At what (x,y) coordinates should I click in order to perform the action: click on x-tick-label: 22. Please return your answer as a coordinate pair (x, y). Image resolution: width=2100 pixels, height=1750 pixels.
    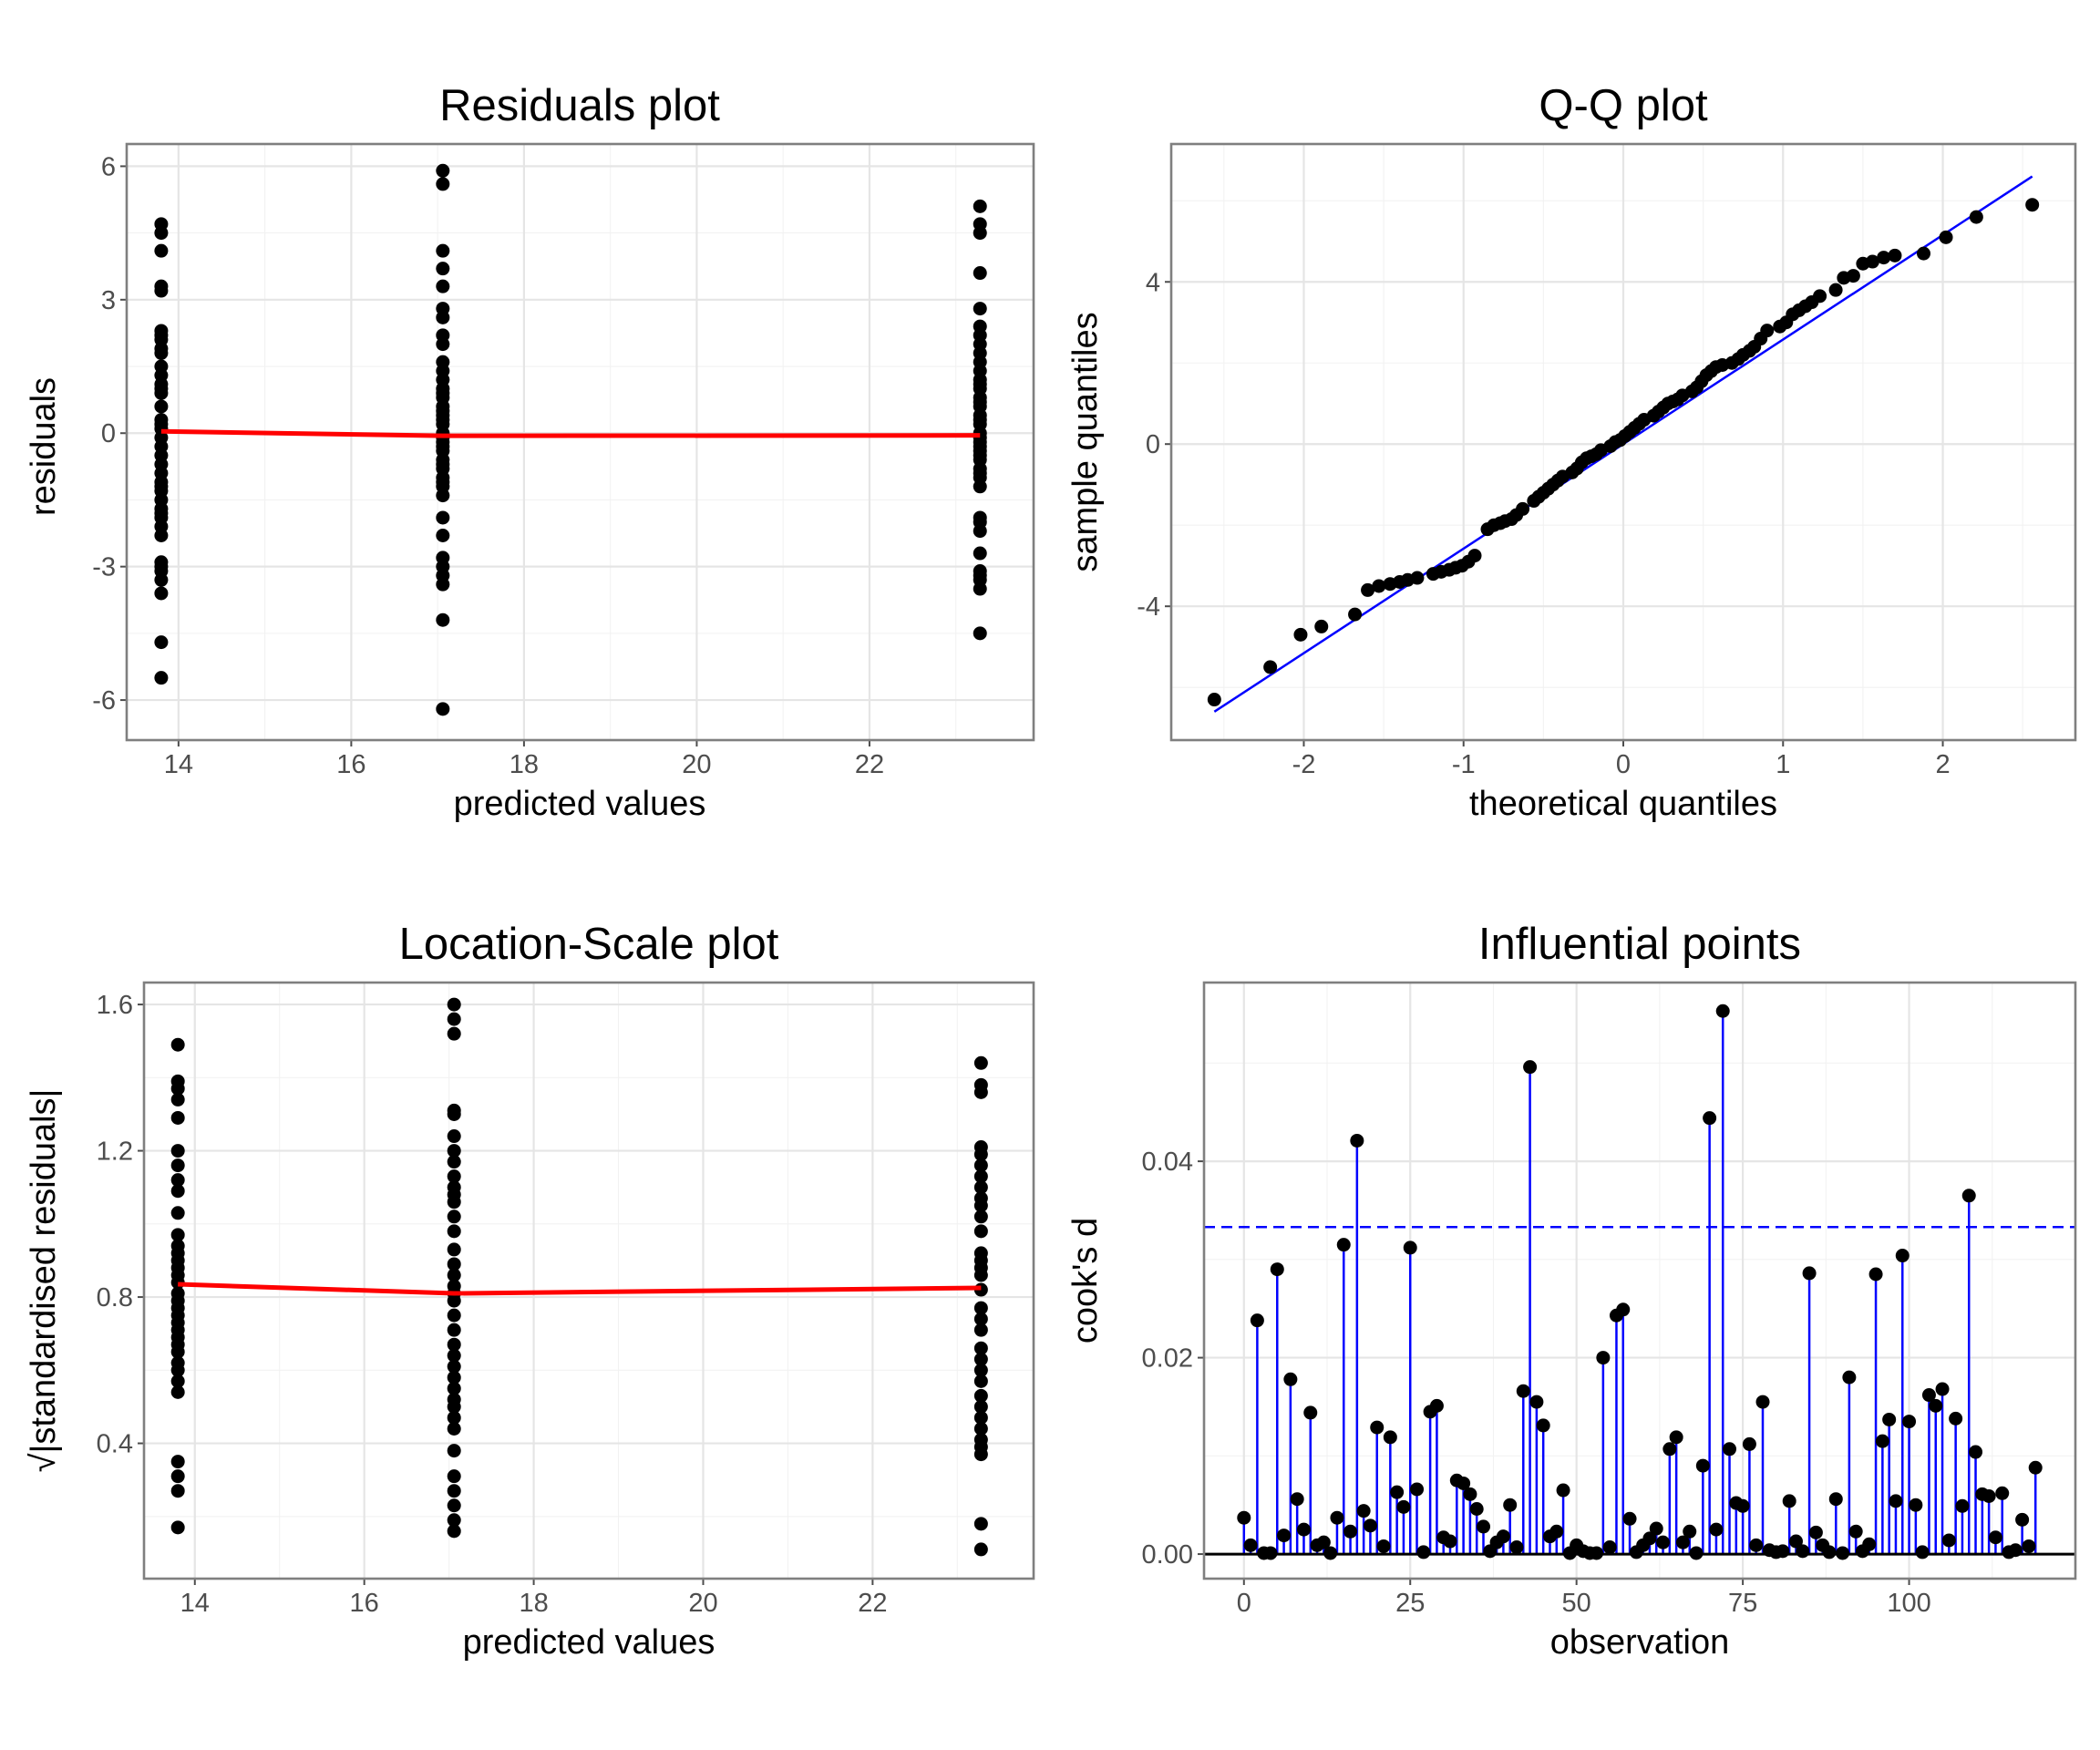
    Looking at the image, I should click on (872, 1603).